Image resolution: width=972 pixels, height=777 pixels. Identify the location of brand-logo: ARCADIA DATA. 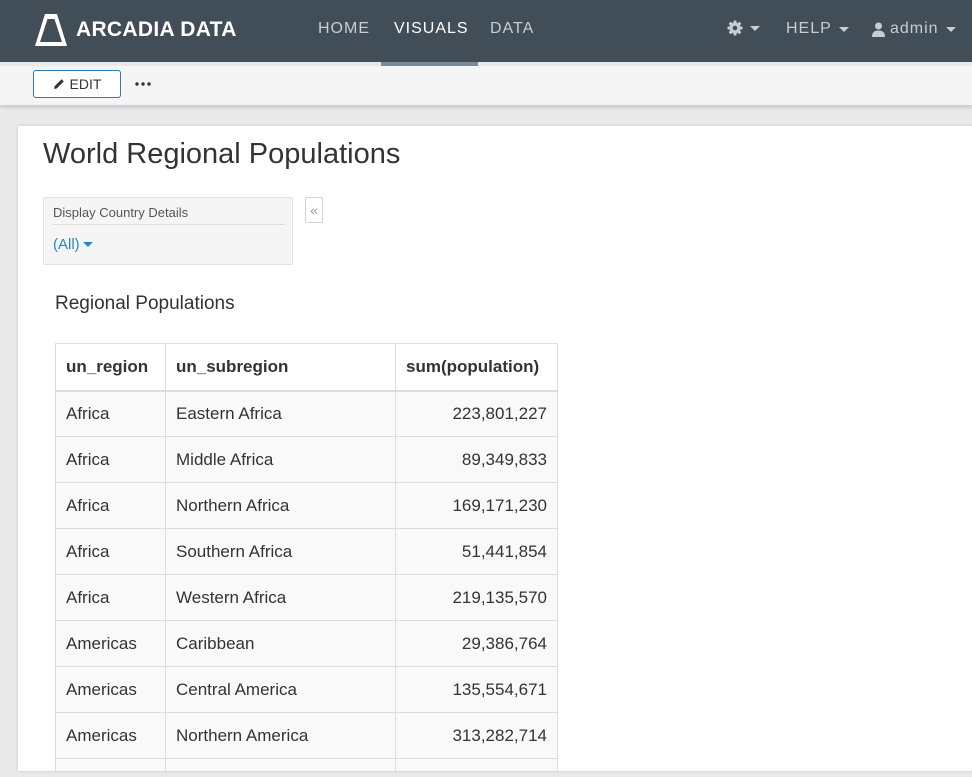
(135, 30).